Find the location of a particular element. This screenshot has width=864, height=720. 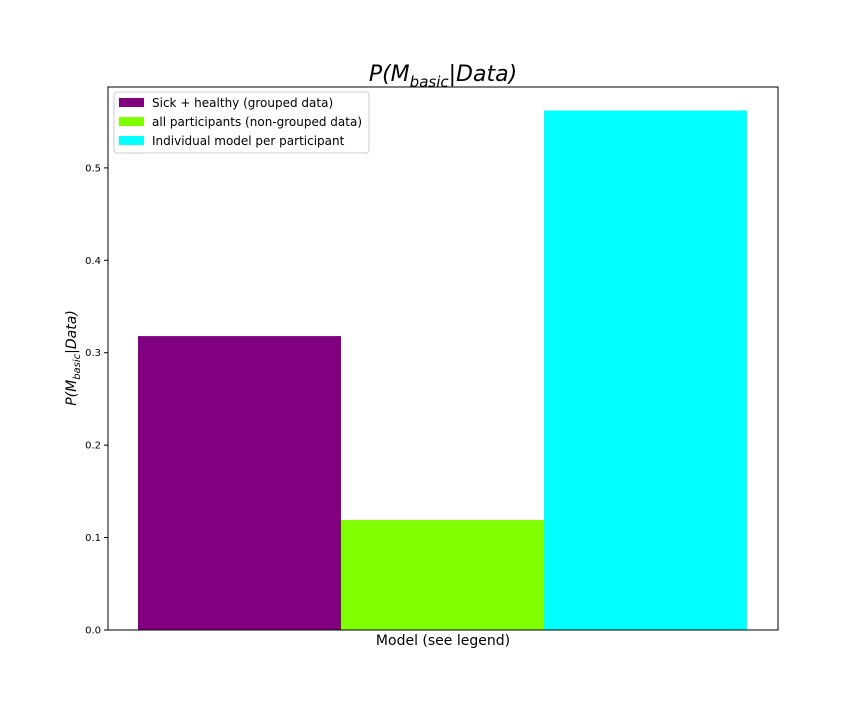

y-axis-label-main: P(M is located at coordinates (72, 393).